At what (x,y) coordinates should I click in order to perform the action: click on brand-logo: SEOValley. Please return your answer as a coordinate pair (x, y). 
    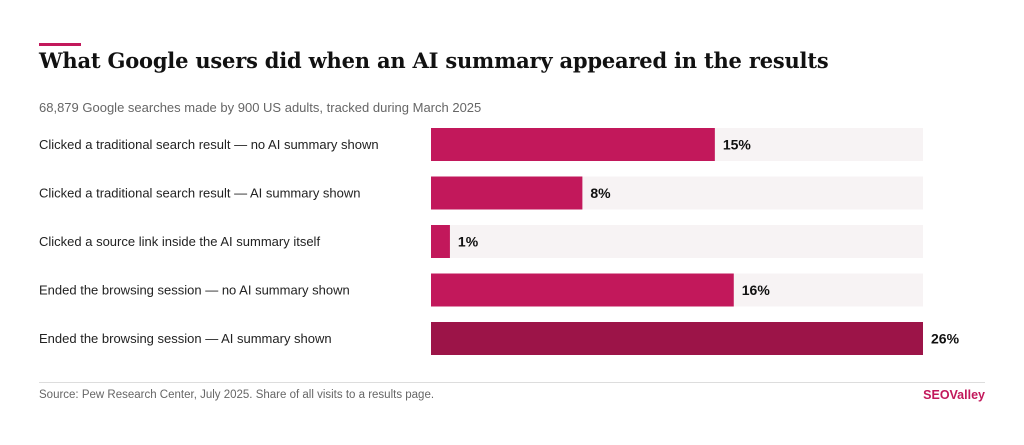
    Looking at the image, I should click on (954, 395).